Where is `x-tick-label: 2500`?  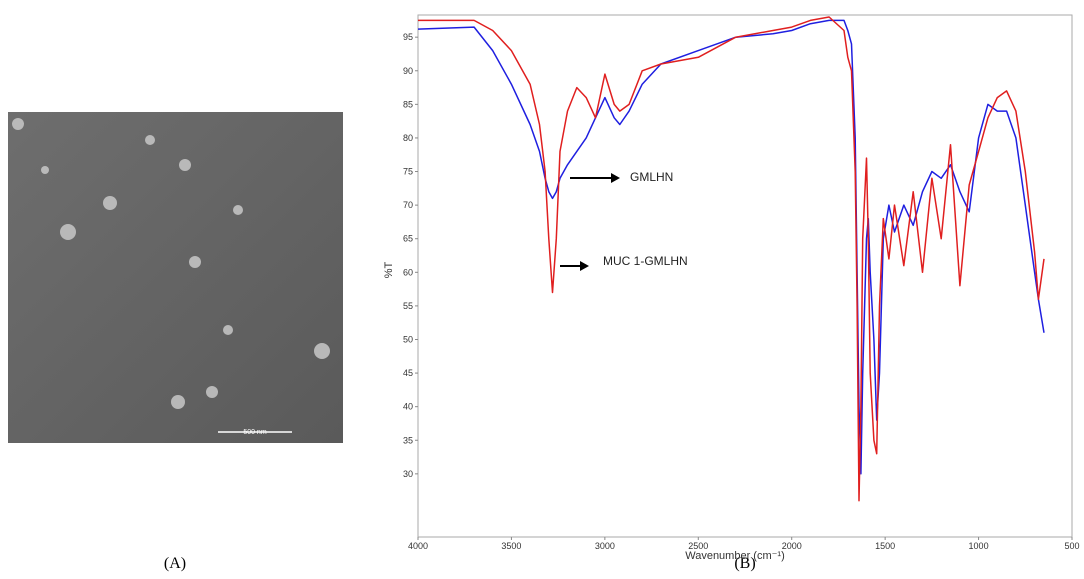 x-tick-label: 2500 is located at coordinates (698, 546).